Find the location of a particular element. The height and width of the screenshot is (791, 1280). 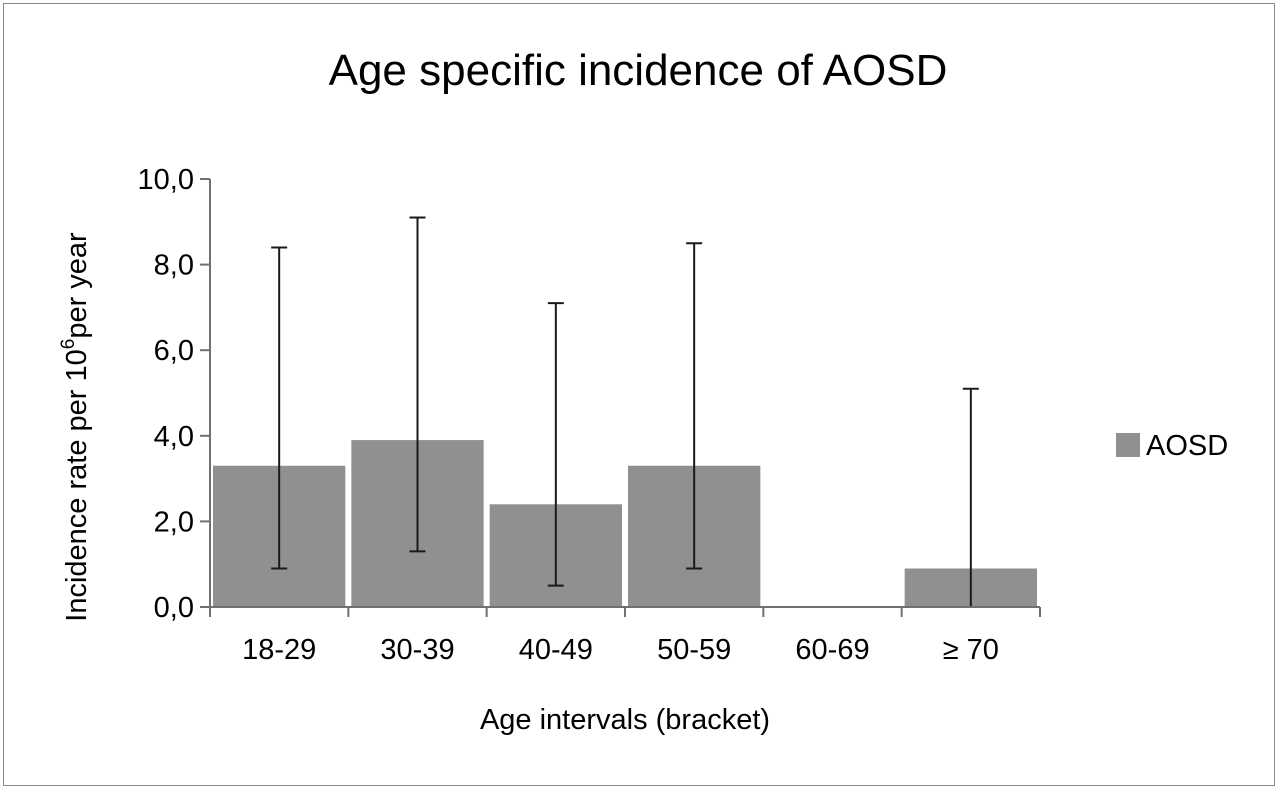

y-axis-label: Incidence rate per 106per year is located at coordinates (75, 427).